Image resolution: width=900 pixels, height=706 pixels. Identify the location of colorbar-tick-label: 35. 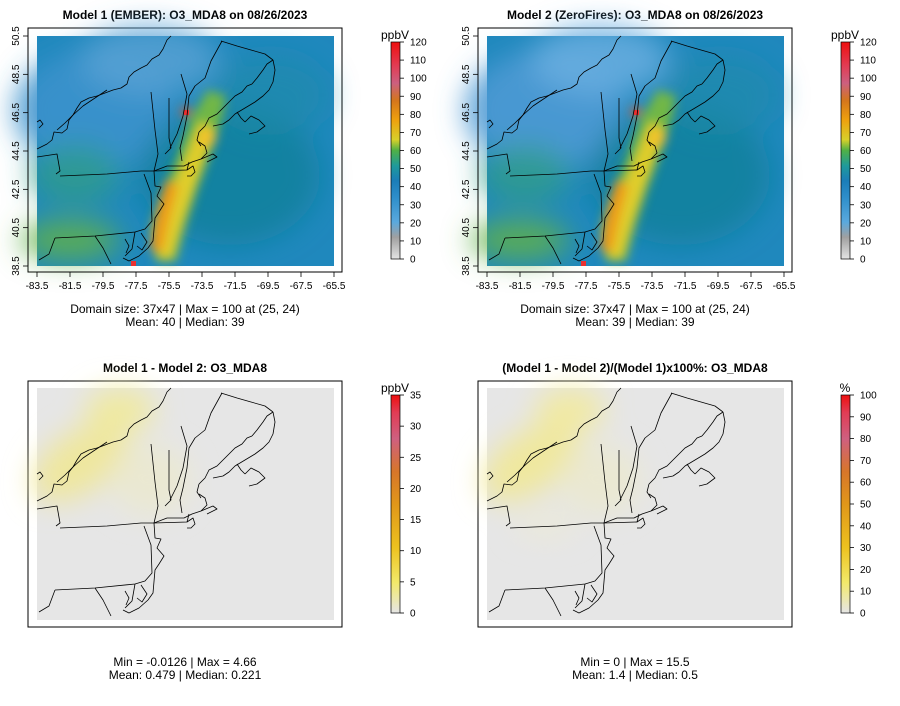
(416, 396).